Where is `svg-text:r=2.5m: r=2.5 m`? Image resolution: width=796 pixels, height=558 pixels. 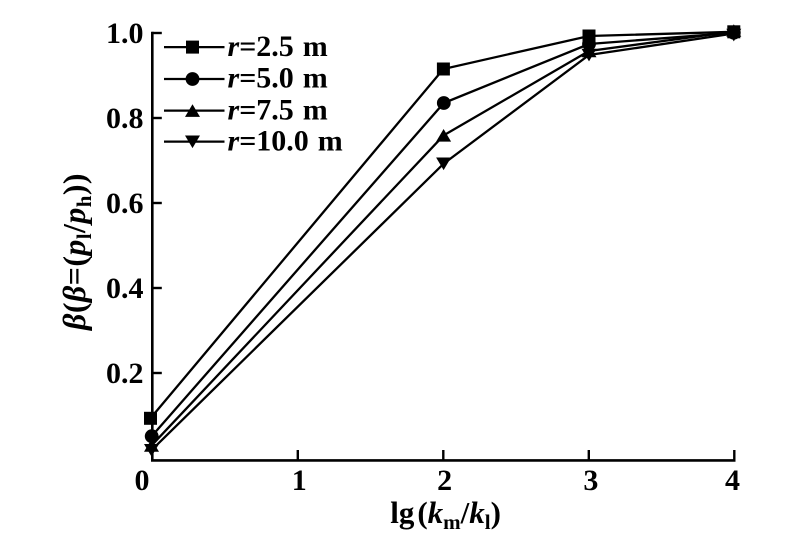
svg-text:r=2.5m: r=2.5 m is located at coordinates (278, 46).